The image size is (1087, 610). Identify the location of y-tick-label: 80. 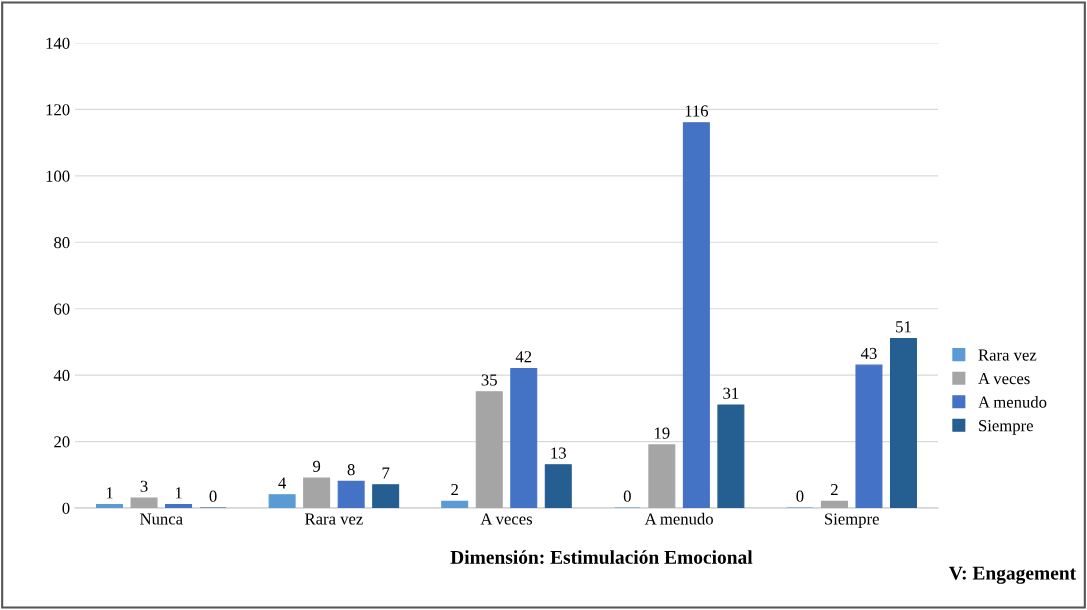
(62, 242).